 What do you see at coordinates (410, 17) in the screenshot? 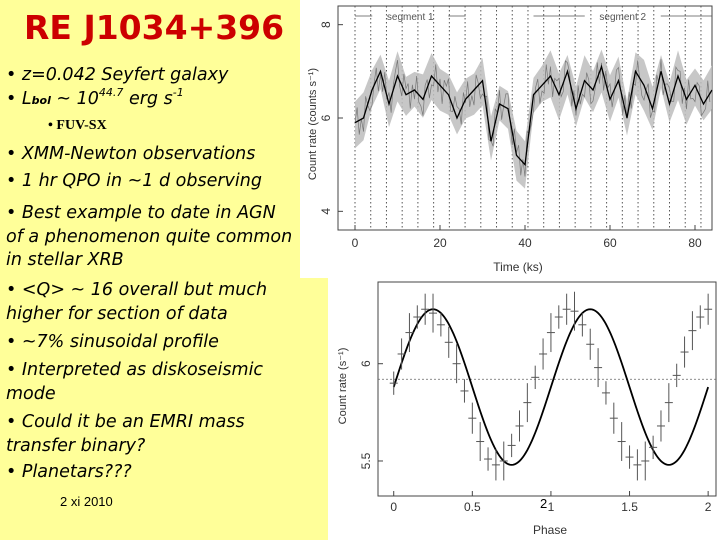
I see `segment-label: segment 1` at bounding box center [410, 17].